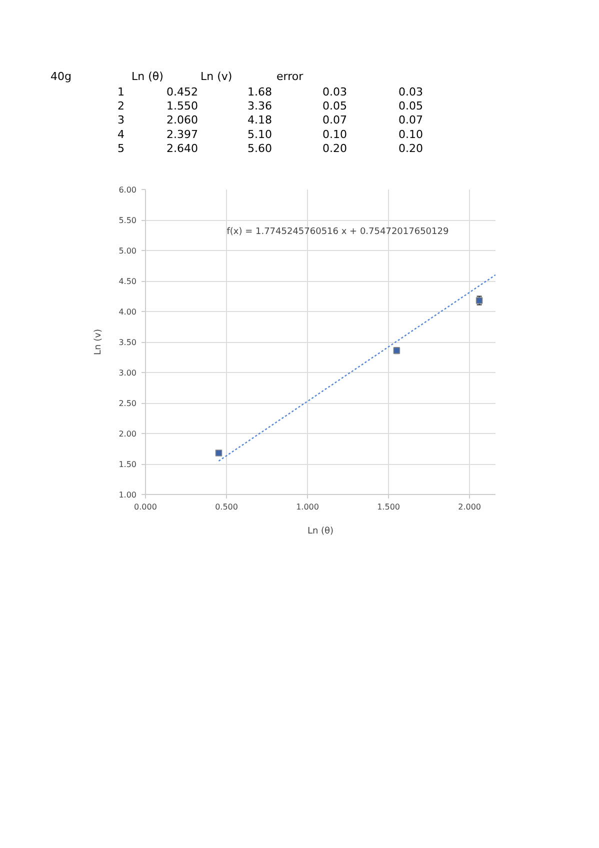 This screenshot has width=599, height=848. I want to click on y-tick-label: 1.00, so click(127, 495).